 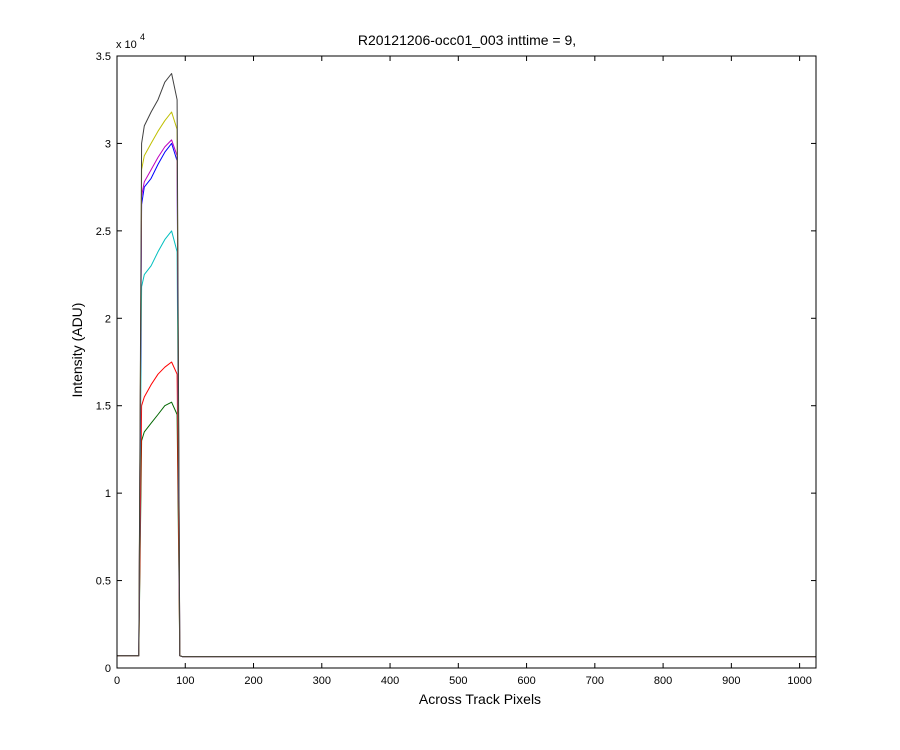 What do you see at coordinates (108, 144) in the screenshot?
I see `y-tick-label: 3` at bounding box center [108, 144].